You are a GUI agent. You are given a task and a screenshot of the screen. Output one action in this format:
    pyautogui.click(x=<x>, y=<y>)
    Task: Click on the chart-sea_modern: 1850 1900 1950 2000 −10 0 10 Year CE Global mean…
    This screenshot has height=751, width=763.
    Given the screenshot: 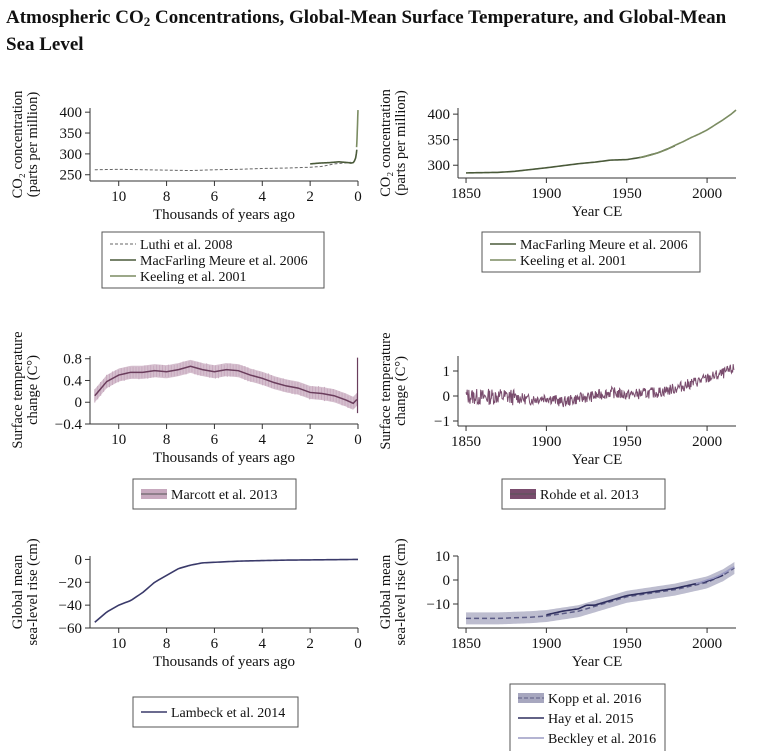 What is the action you would take?
    pyautogui.click(x=557, y=644)
    